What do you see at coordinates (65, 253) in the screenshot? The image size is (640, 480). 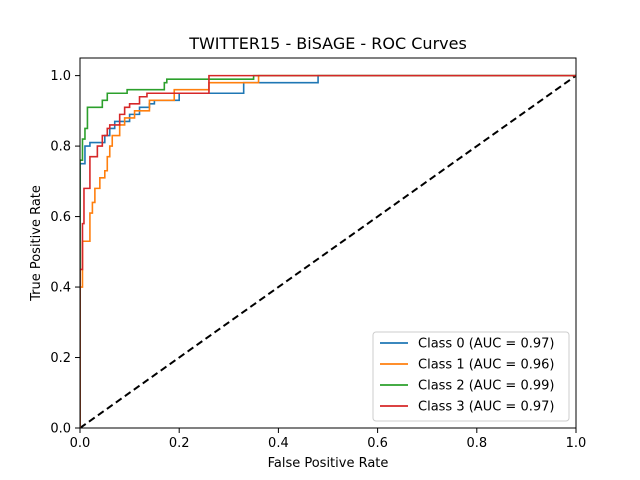 I see `y-axis-ticks: 0.0 0.2 0.4 0.6 0.8 1.0` at bounding box center [65, 253].